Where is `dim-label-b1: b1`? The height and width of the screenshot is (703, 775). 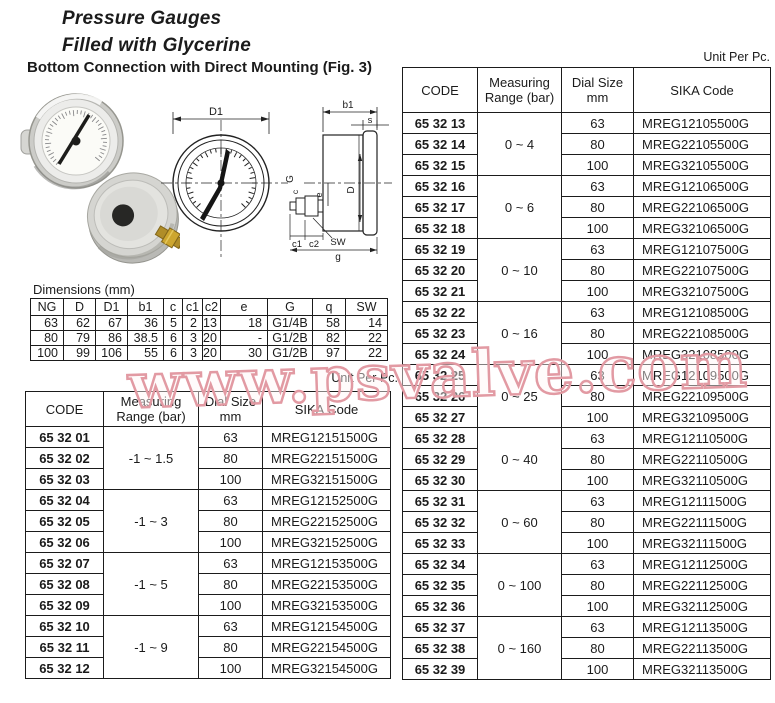
dim-label-b1: b1 is located at coordinates (348, 105).